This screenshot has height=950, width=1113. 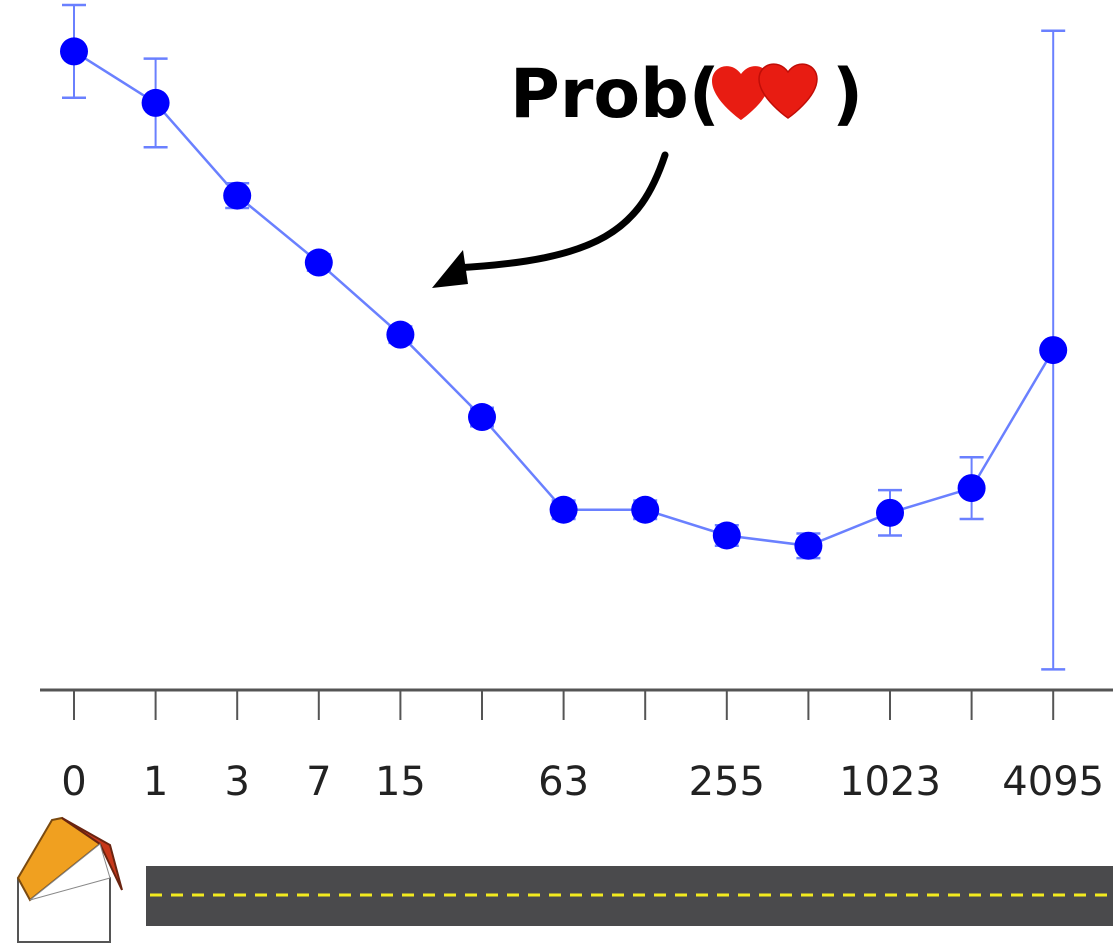 I want to click on annotation: Prob( ), so click(x=647, y=171).